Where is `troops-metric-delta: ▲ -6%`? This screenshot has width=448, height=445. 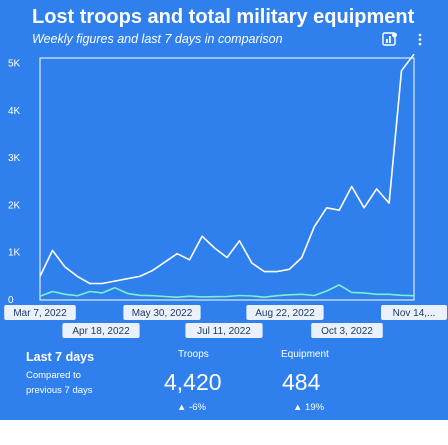
troops-metric-delta: ▲ -6% is located at coordinates (191, 407).